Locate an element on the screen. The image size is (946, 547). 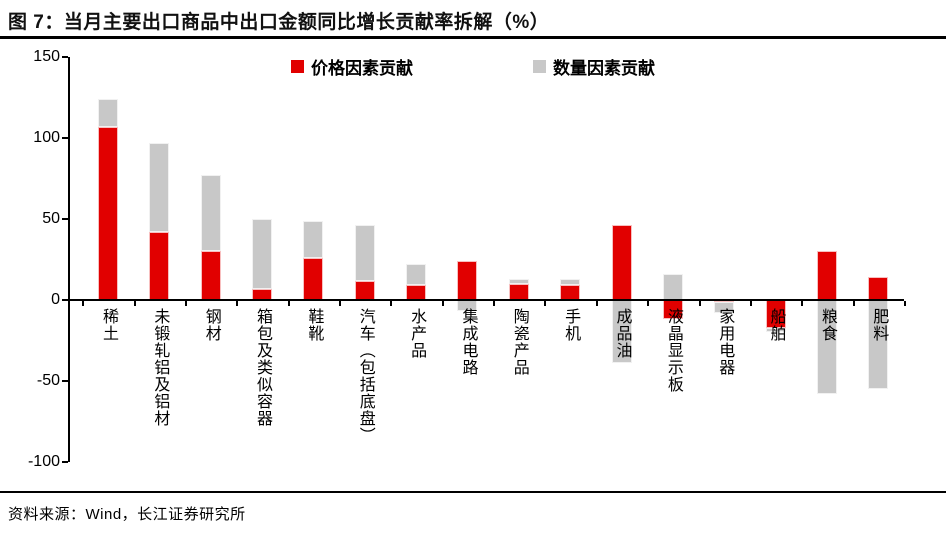
y-axis-tick-label: 50 is located at coordinates (51, 218).